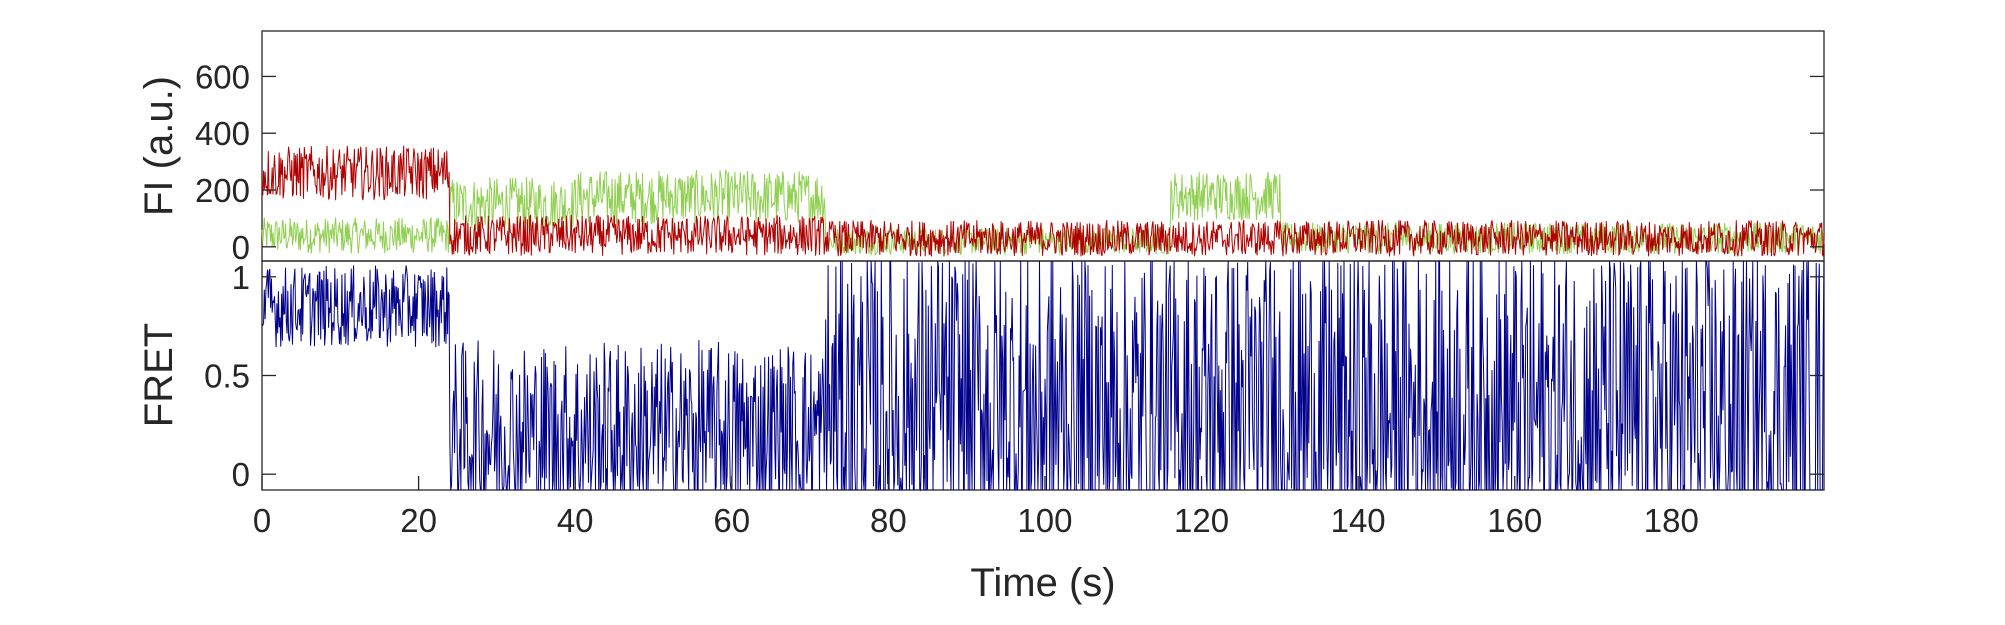  Describe the element at coordinates (731, 520) in the screenshot. I see `time-x-tick-label: 60` at that location.